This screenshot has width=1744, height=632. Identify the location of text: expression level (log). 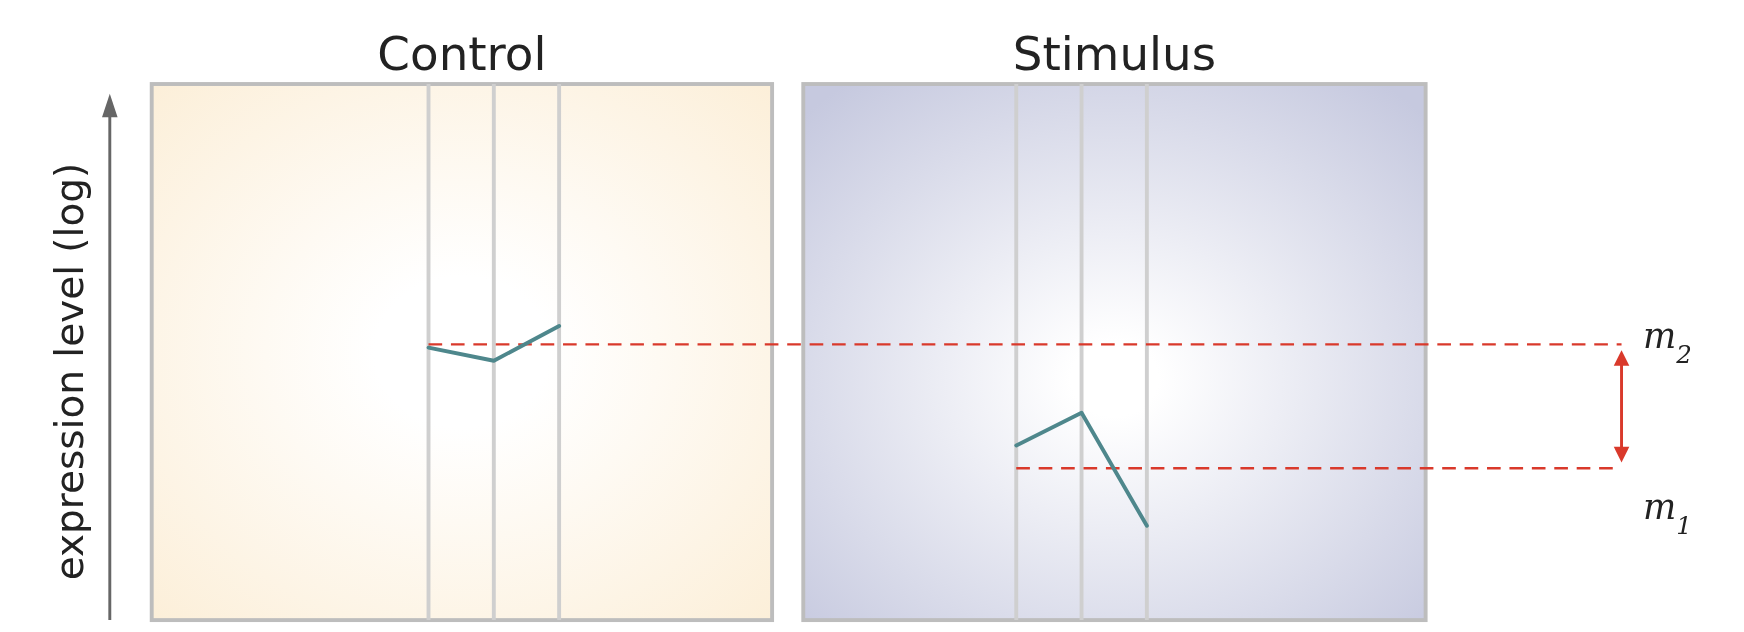
(69, 371).